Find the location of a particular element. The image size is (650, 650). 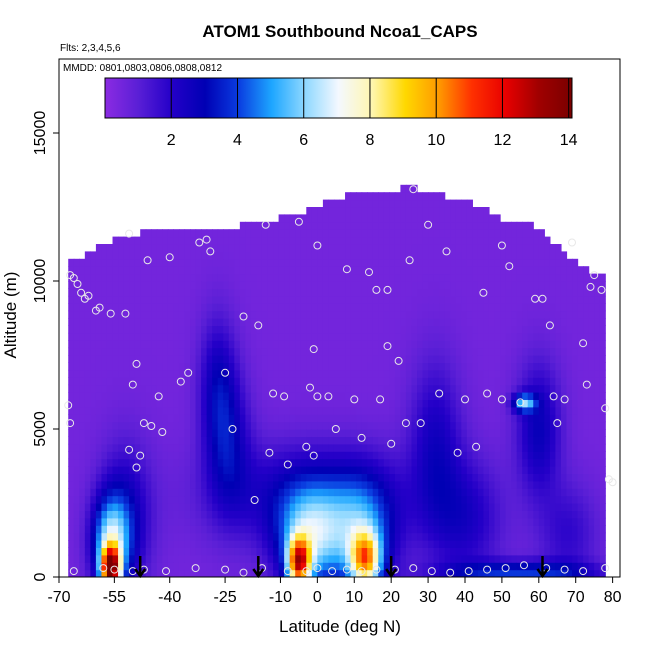

y-tick-label: 5000 is located at coordinates (40, 429).